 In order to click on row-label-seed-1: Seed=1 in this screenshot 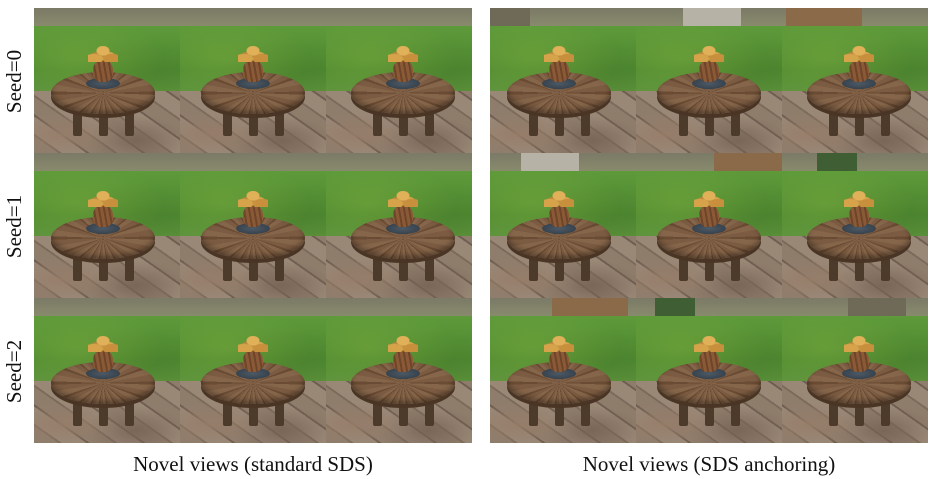, I will do `click(14, 226)`.